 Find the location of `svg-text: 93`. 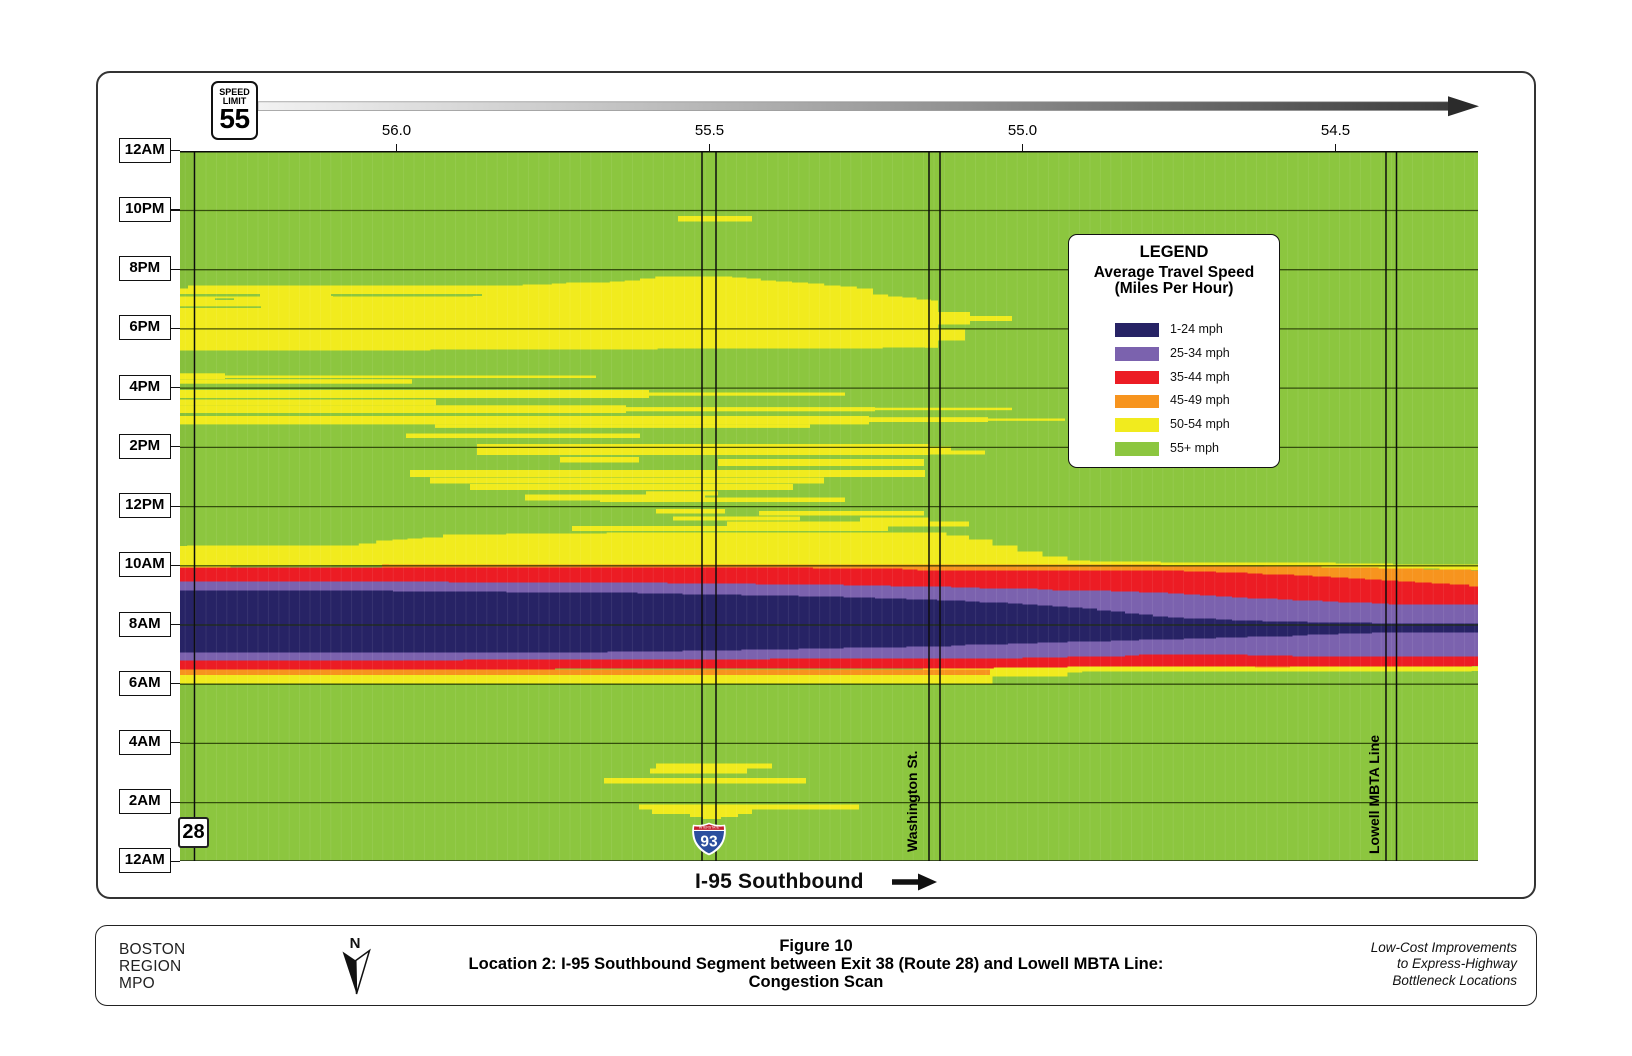

svg-text: 93 is located at coordinates (709, 841).